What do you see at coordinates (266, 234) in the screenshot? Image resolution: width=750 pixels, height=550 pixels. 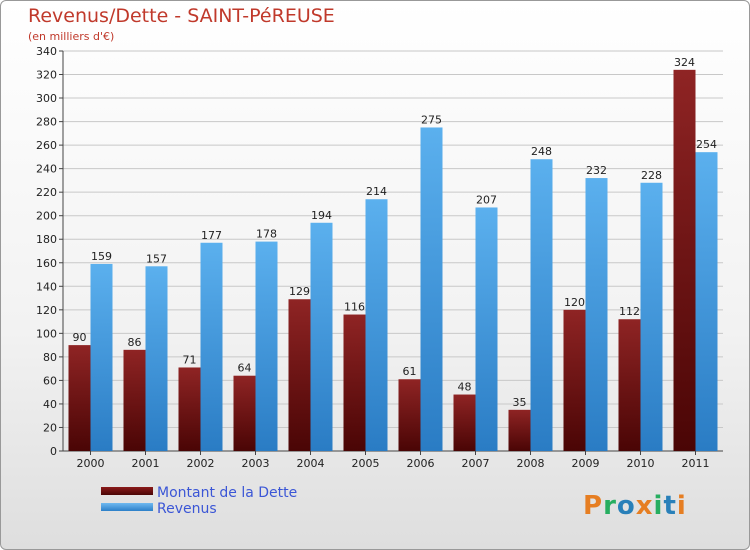 I see `data-label-revenus: 178` at bounding box center [266, 234].